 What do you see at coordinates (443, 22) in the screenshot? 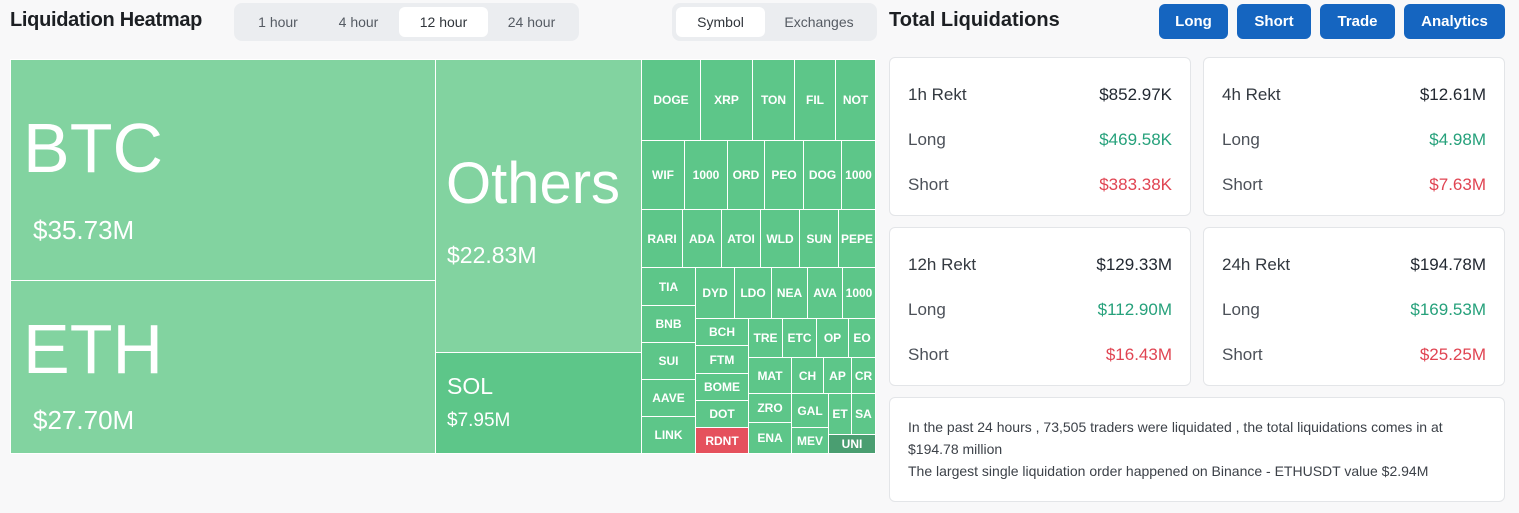
I see `period-12h-tab: 12 hour` at bounding box center [443, 22].